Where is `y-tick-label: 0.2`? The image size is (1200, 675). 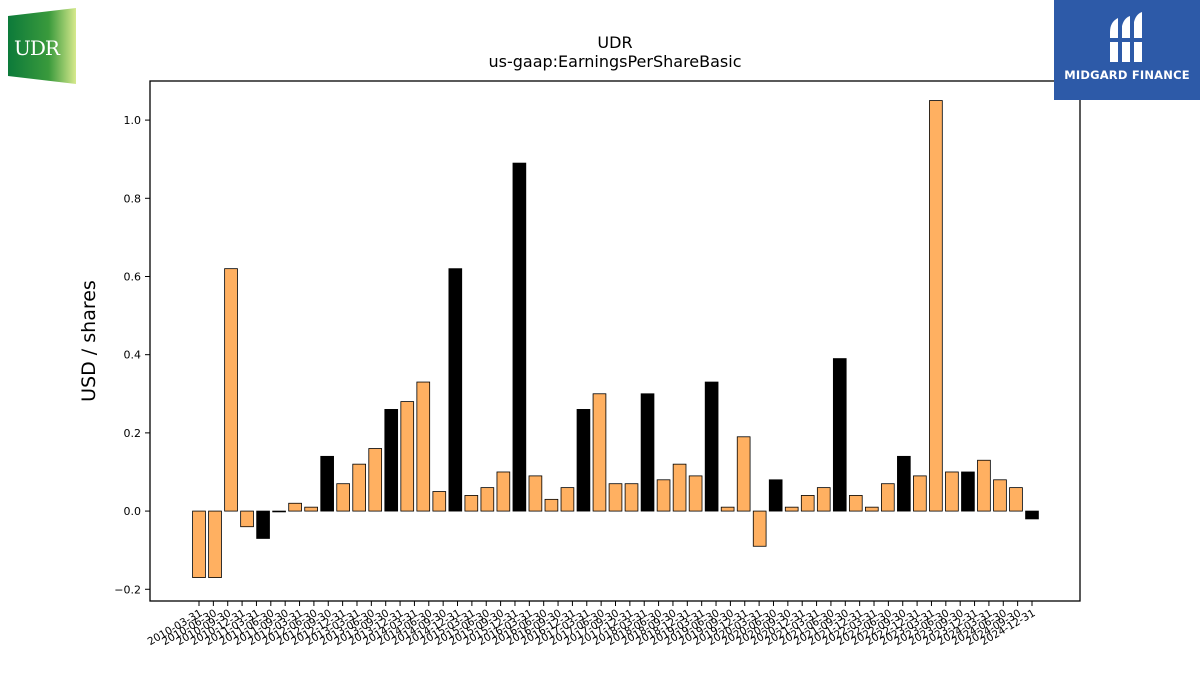
y-tick-label: 0.2 is located at coordinates (133, 433).